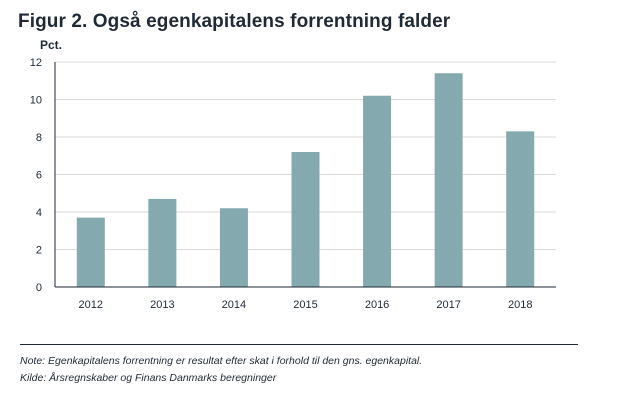 The width and height of the screenshot is (638, 407). I want to click on bar-2013, so click(162, 242).